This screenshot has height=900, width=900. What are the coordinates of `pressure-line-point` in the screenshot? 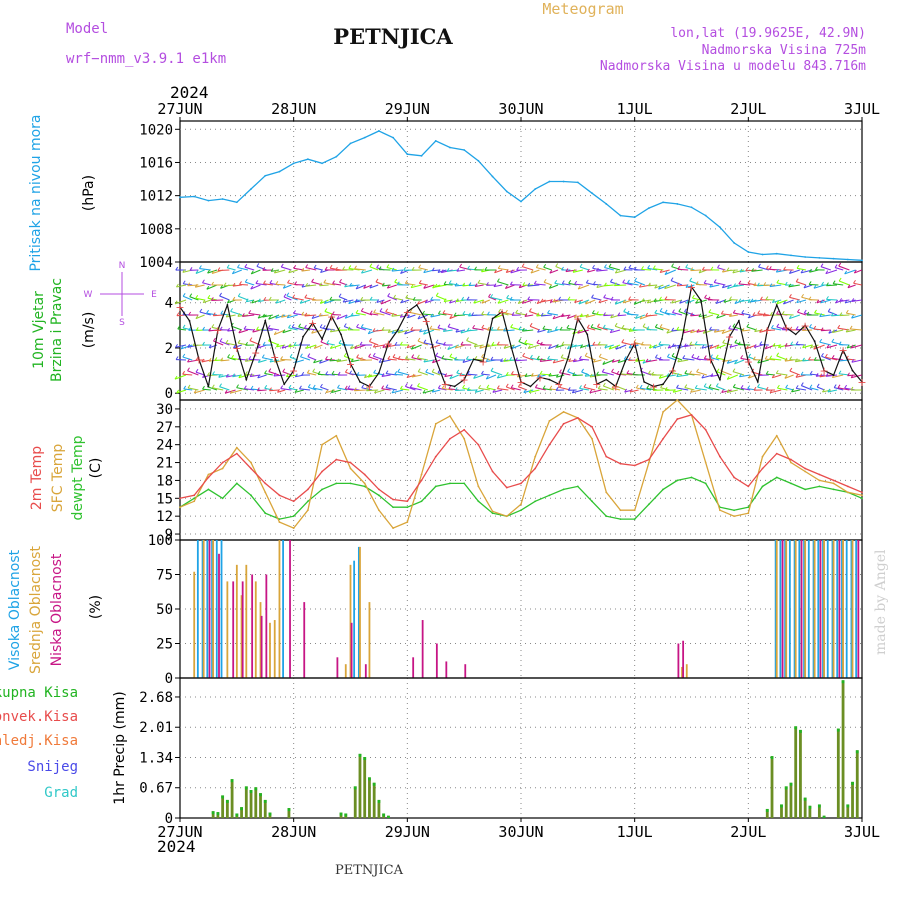 It's located at (464, 150).